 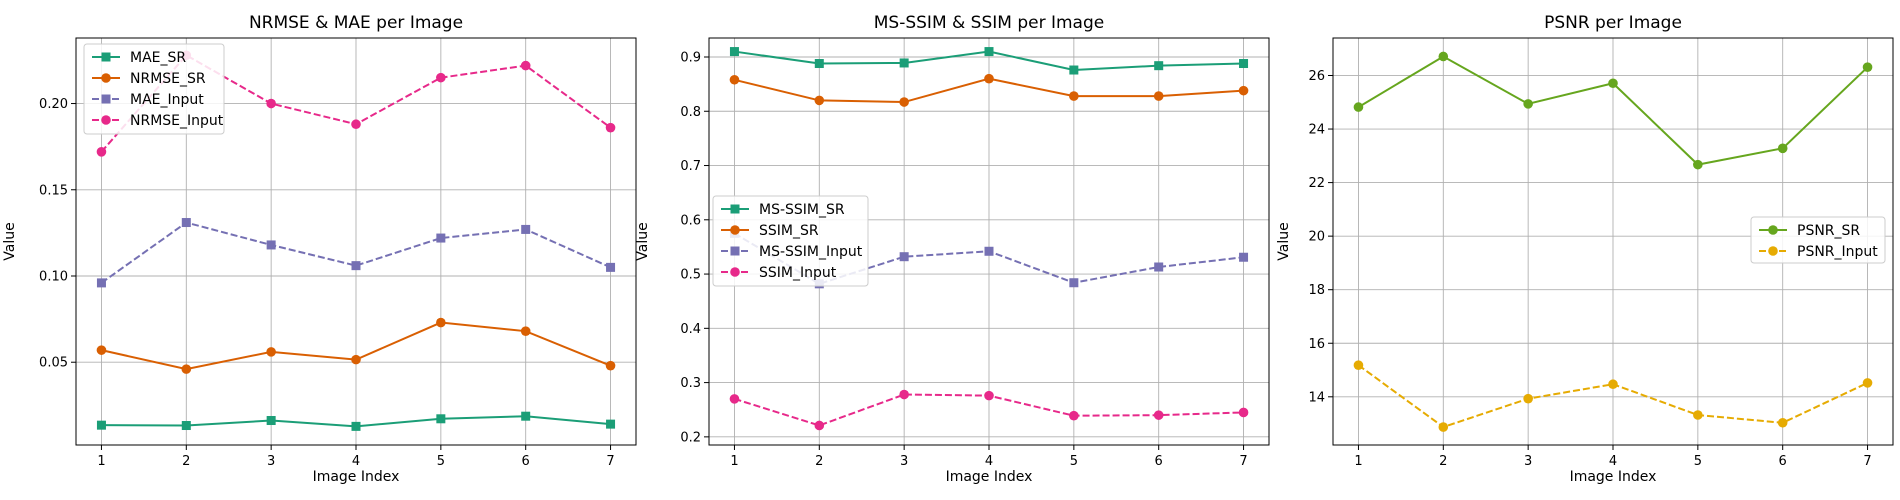 What do you see at coordinates (690, 437) in the screenshot?
I see `y-tick-label: 0.2` at bounding box center [690, 437].